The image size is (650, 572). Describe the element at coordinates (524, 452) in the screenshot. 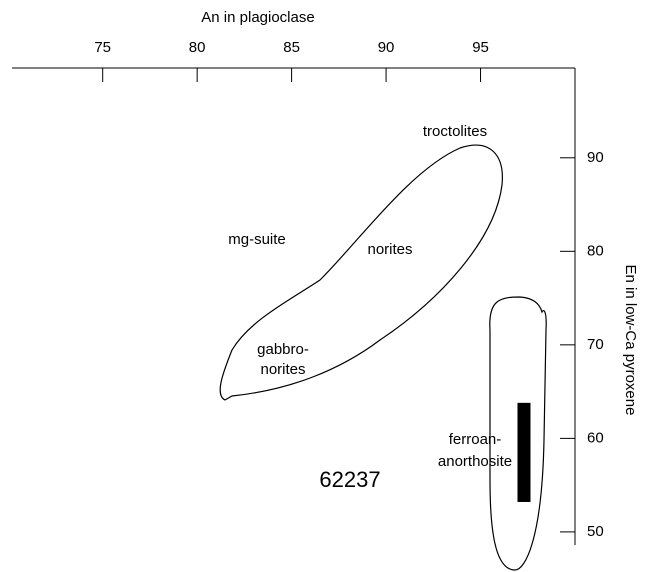

I see `sample-bar` at that location.